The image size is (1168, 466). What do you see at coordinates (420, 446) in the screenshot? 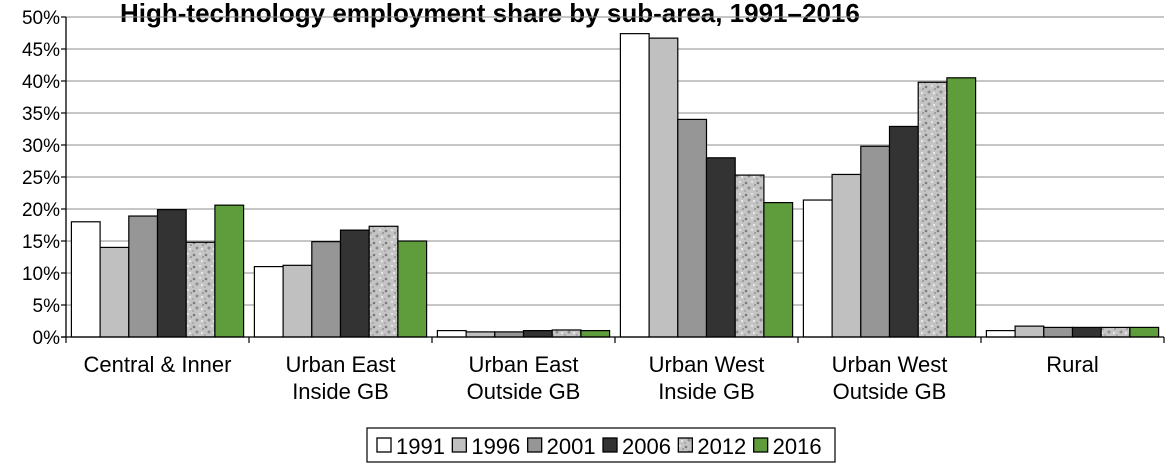
I see `legend-label-1991: 1991` at bounding box center [420, 446].